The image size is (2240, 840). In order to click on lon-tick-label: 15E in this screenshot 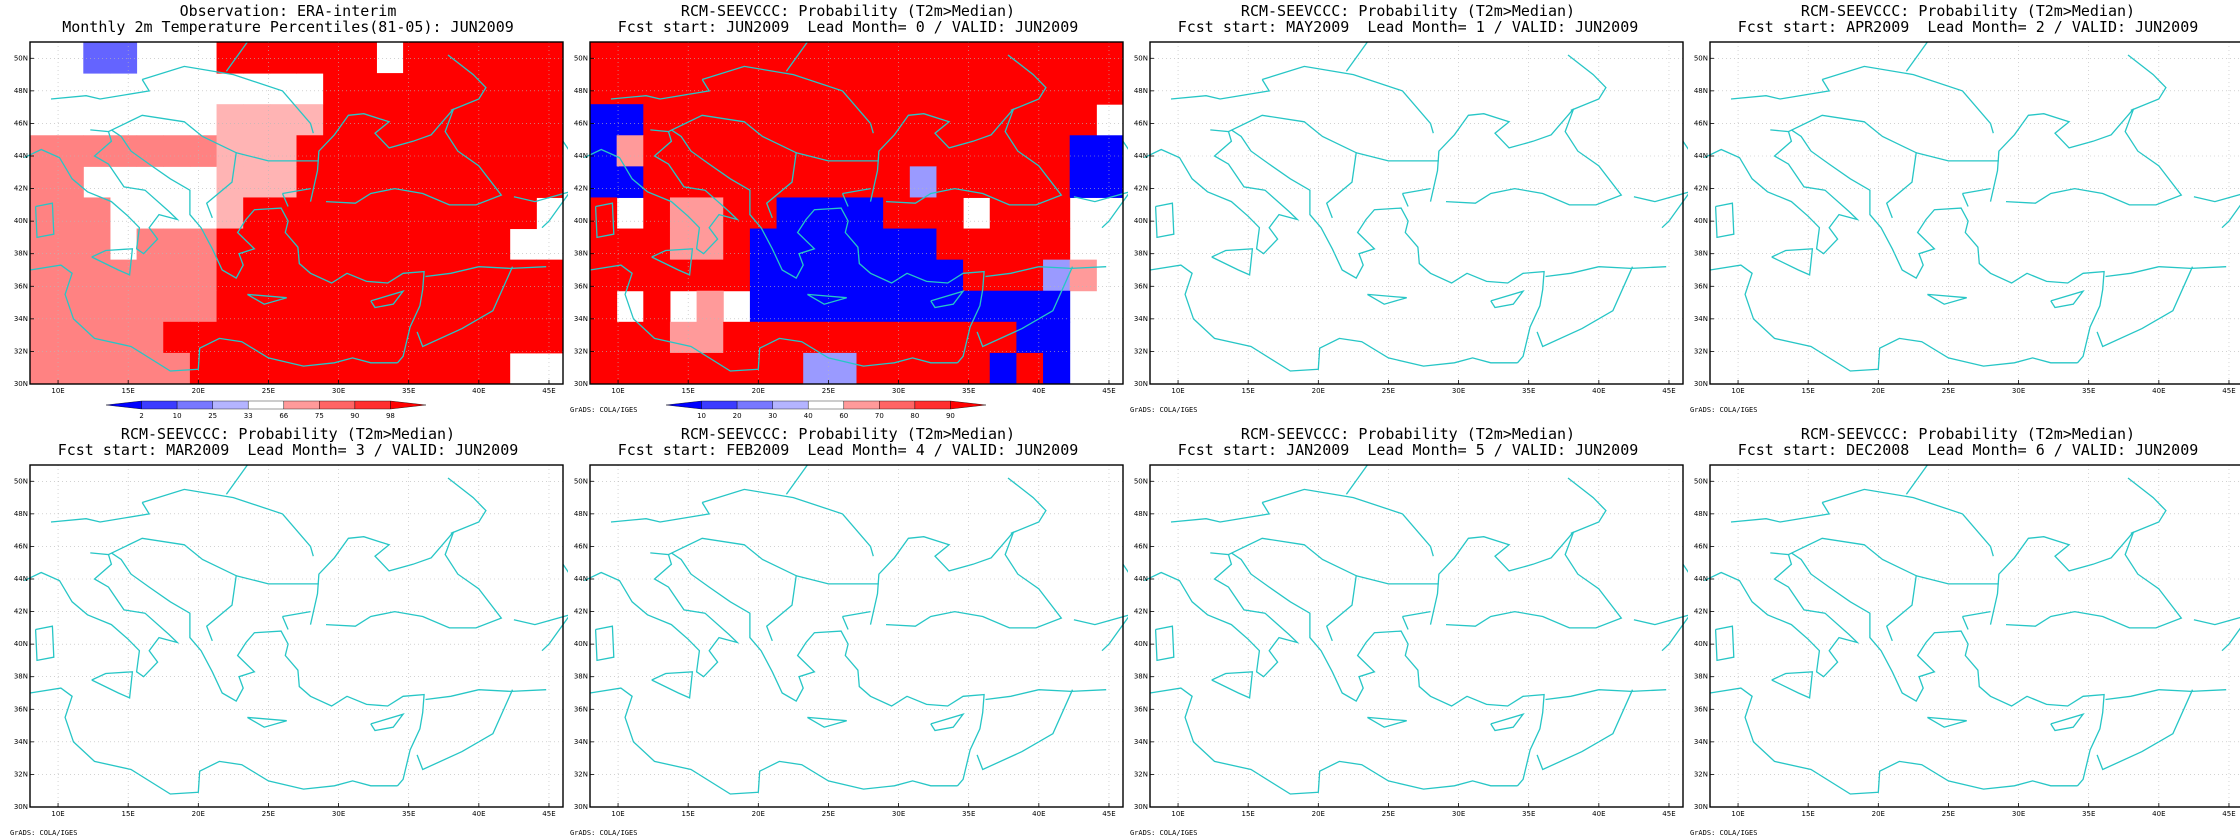, I will do `click(128, 814)`.